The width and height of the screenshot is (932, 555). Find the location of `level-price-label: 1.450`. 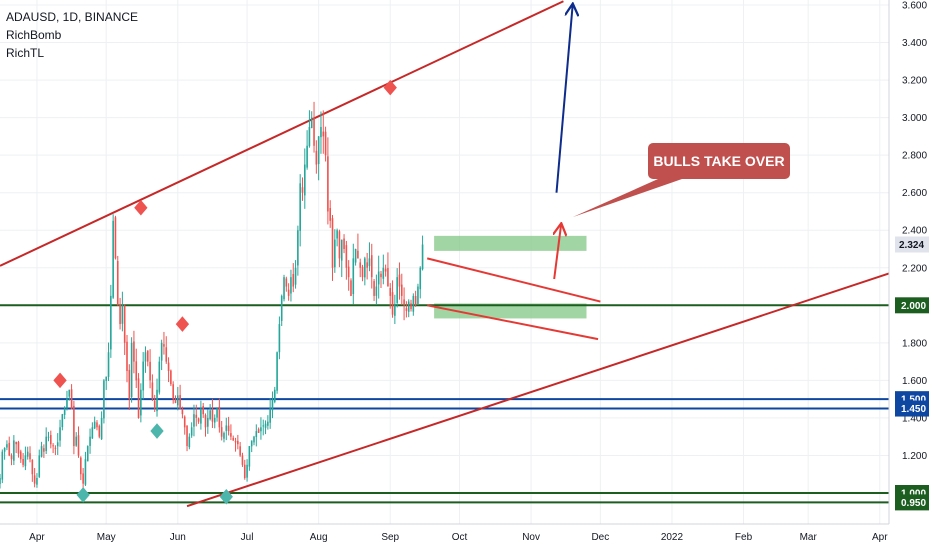

level-price-label: 1.450 is located at coordinates (913, 409).